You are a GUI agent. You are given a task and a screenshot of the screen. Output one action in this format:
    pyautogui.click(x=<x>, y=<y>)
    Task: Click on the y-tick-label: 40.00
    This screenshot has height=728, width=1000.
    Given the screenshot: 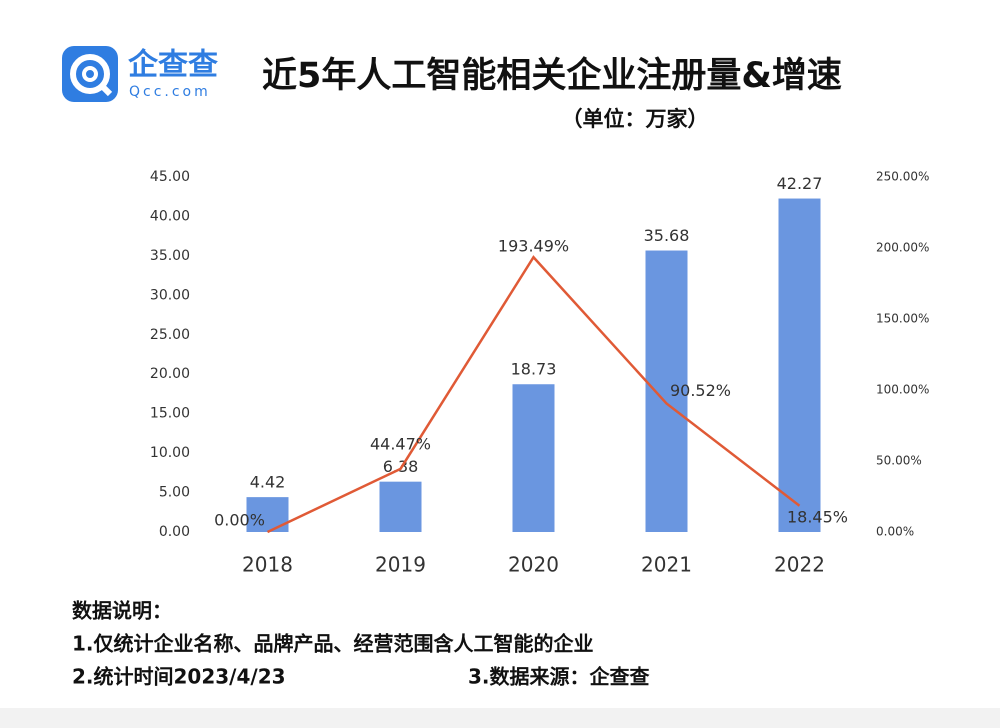 What is the action you would take?
    pyautogui.click(x=170, y=216)
    